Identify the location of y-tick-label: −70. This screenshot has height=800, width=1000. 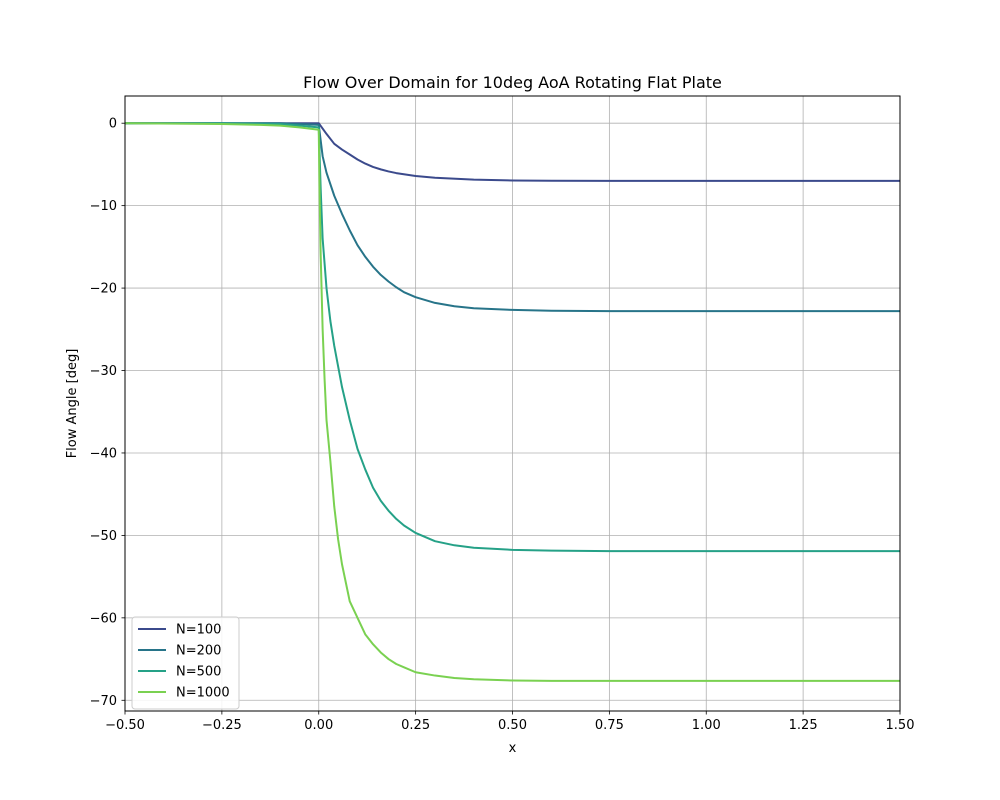
(103, 701).